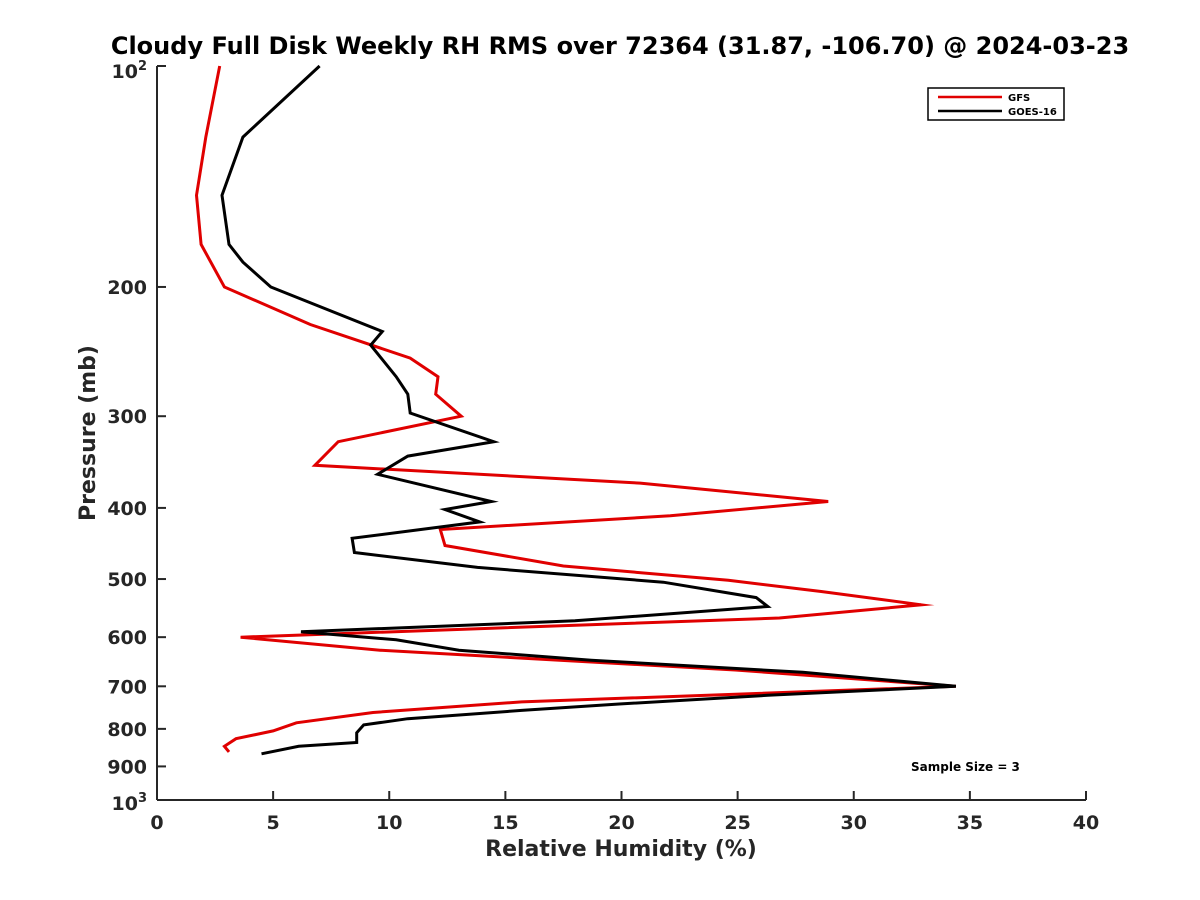 The height and width of the screenshot is (900, 1200). What do you see at coordinates (854, 823) in the screenshot?
I see `x-tick-label: 30` at bounding box center [854, 823].